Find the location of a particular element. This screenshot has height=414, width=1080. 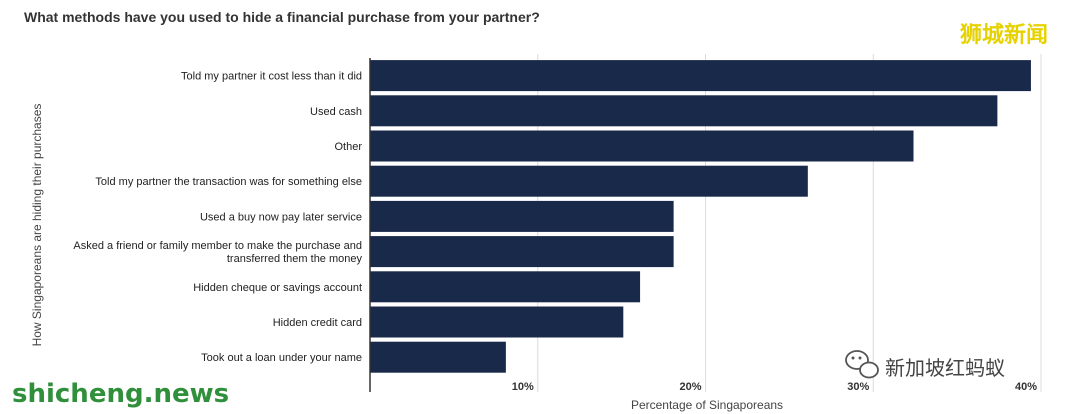

category-label: Hidden cheque or savings account is located at coordinates (277, 288).